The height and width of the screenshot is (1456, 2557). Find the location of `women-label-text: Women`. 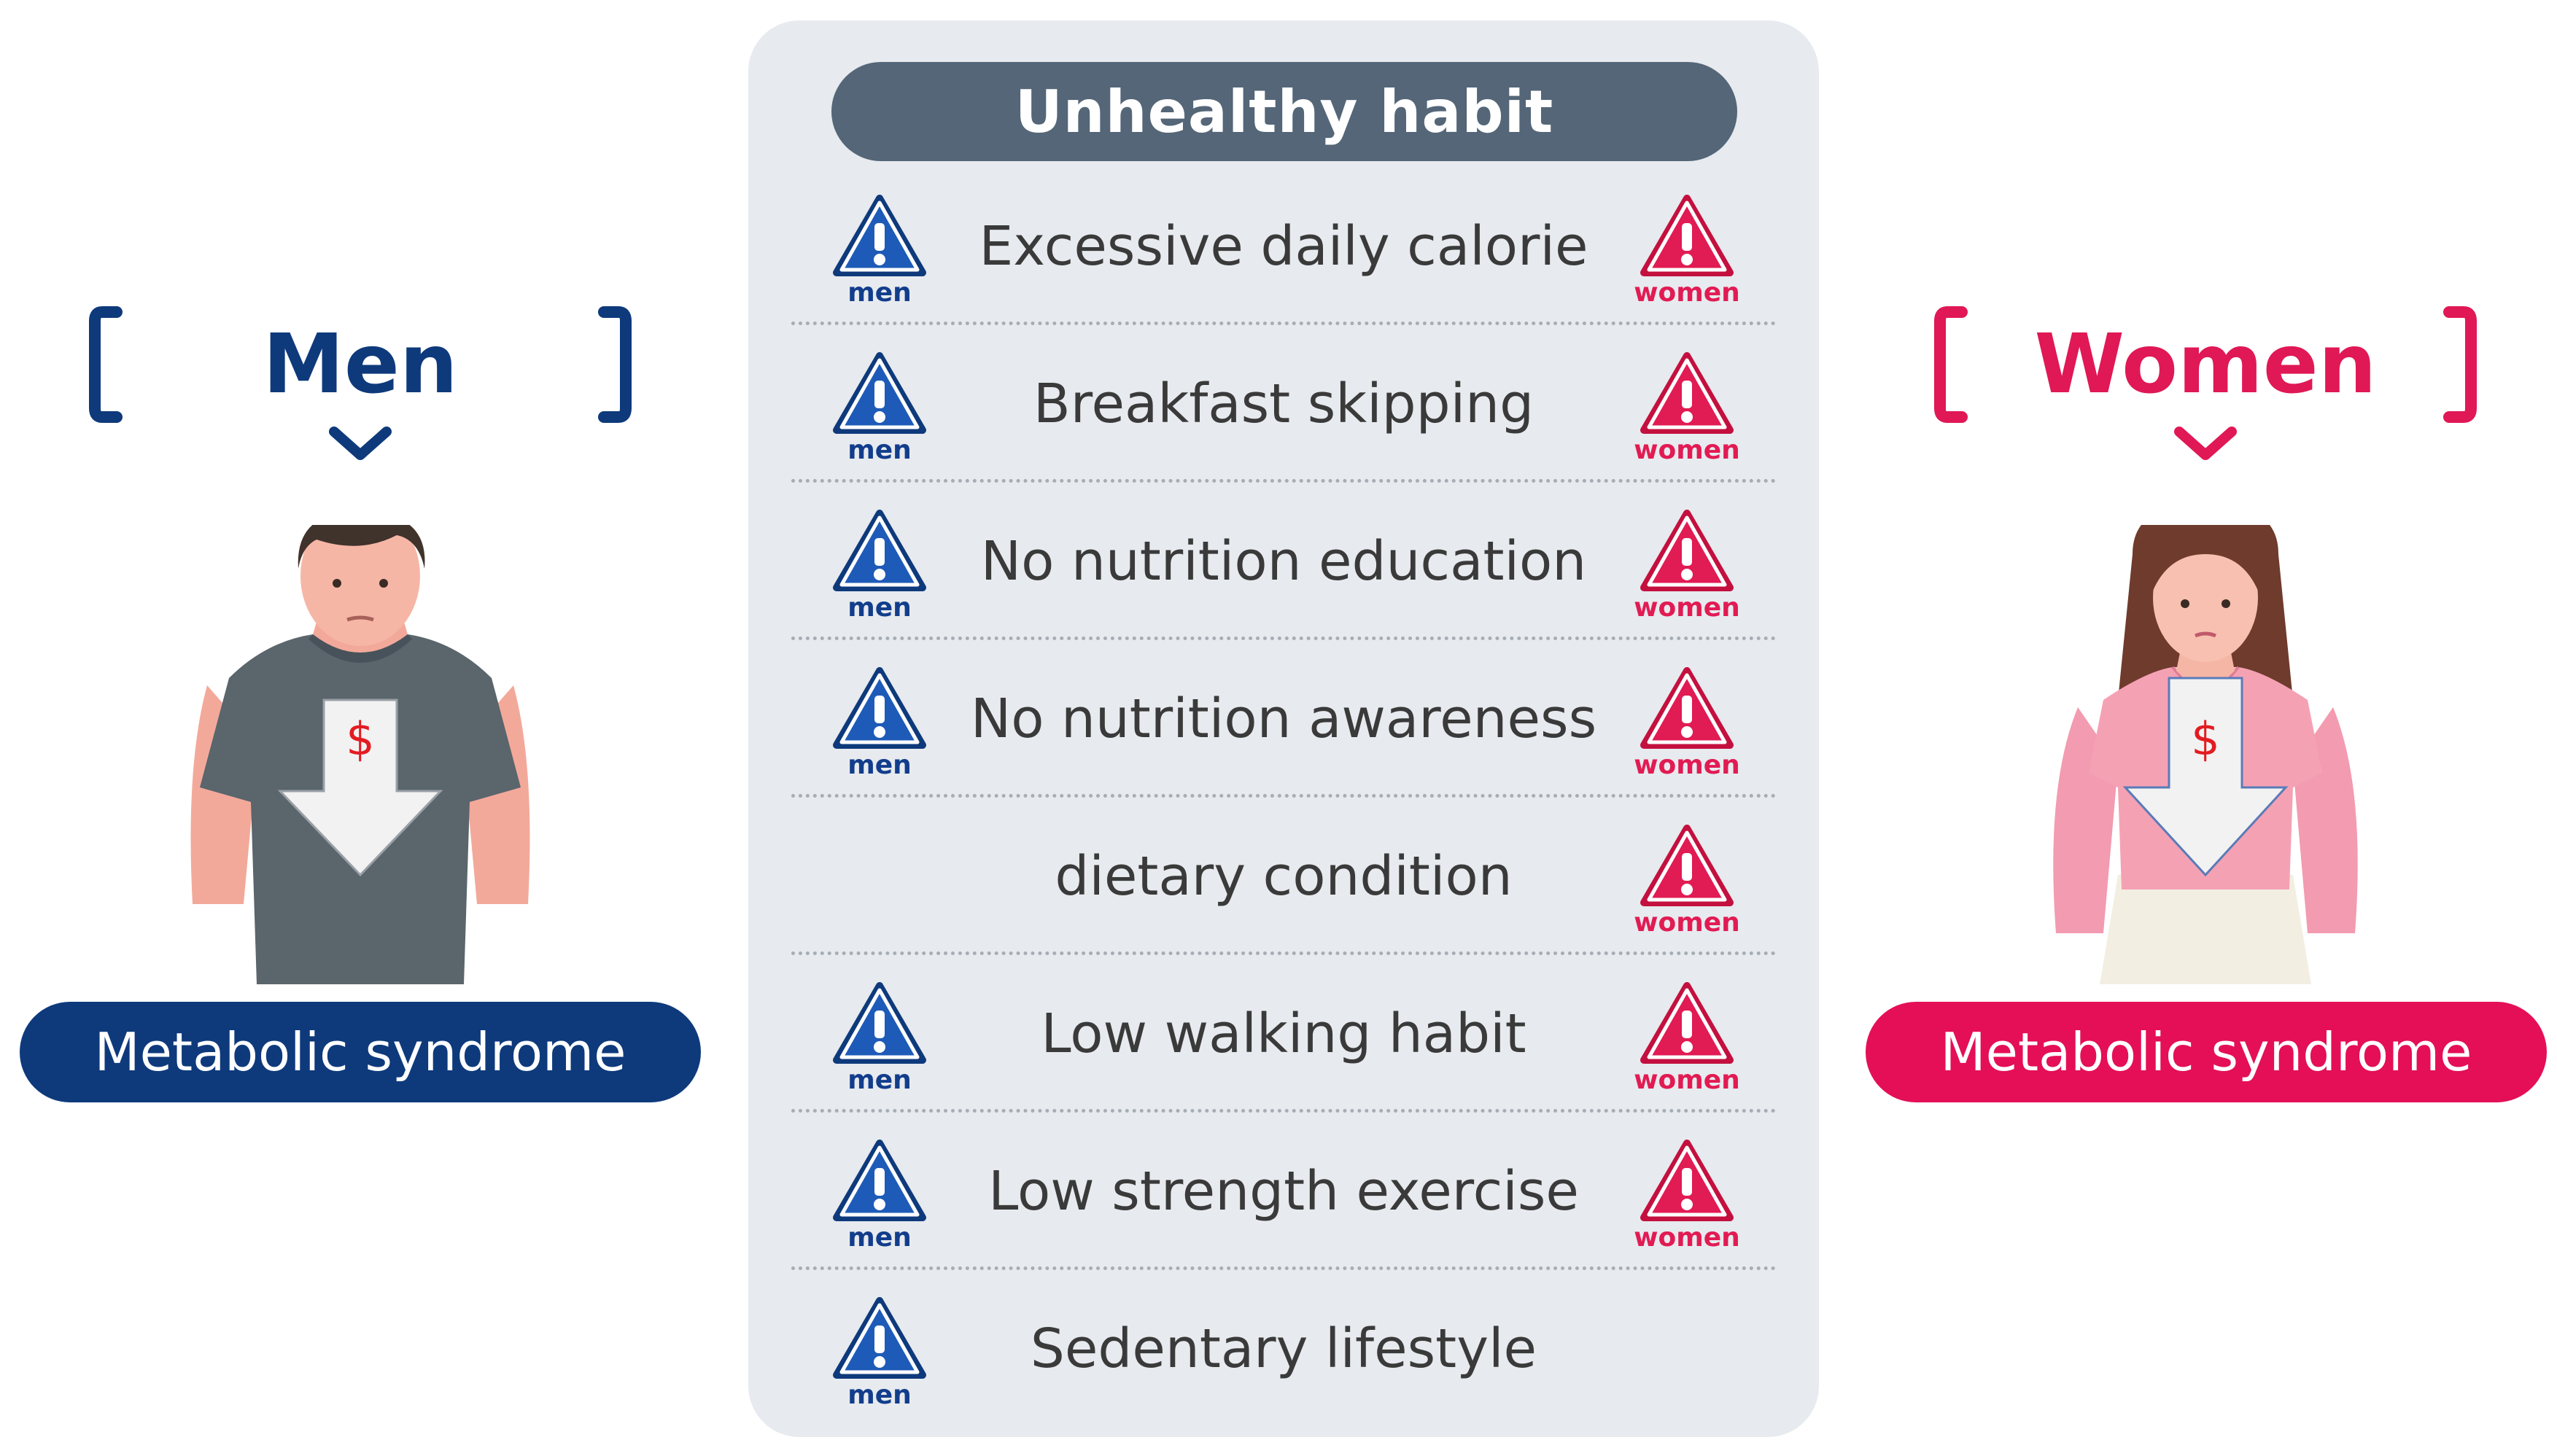

women-label-text: Women is located at coordinates (2206, 364).